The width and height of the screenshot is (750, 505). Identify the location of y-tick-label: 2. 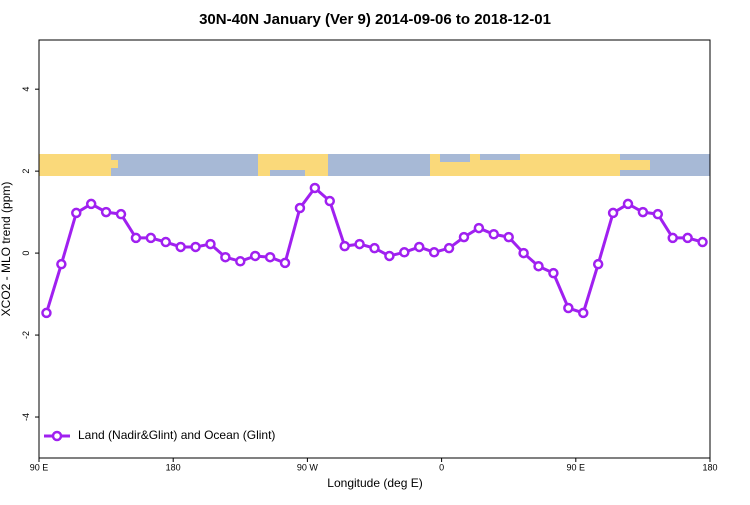
(26, 171).